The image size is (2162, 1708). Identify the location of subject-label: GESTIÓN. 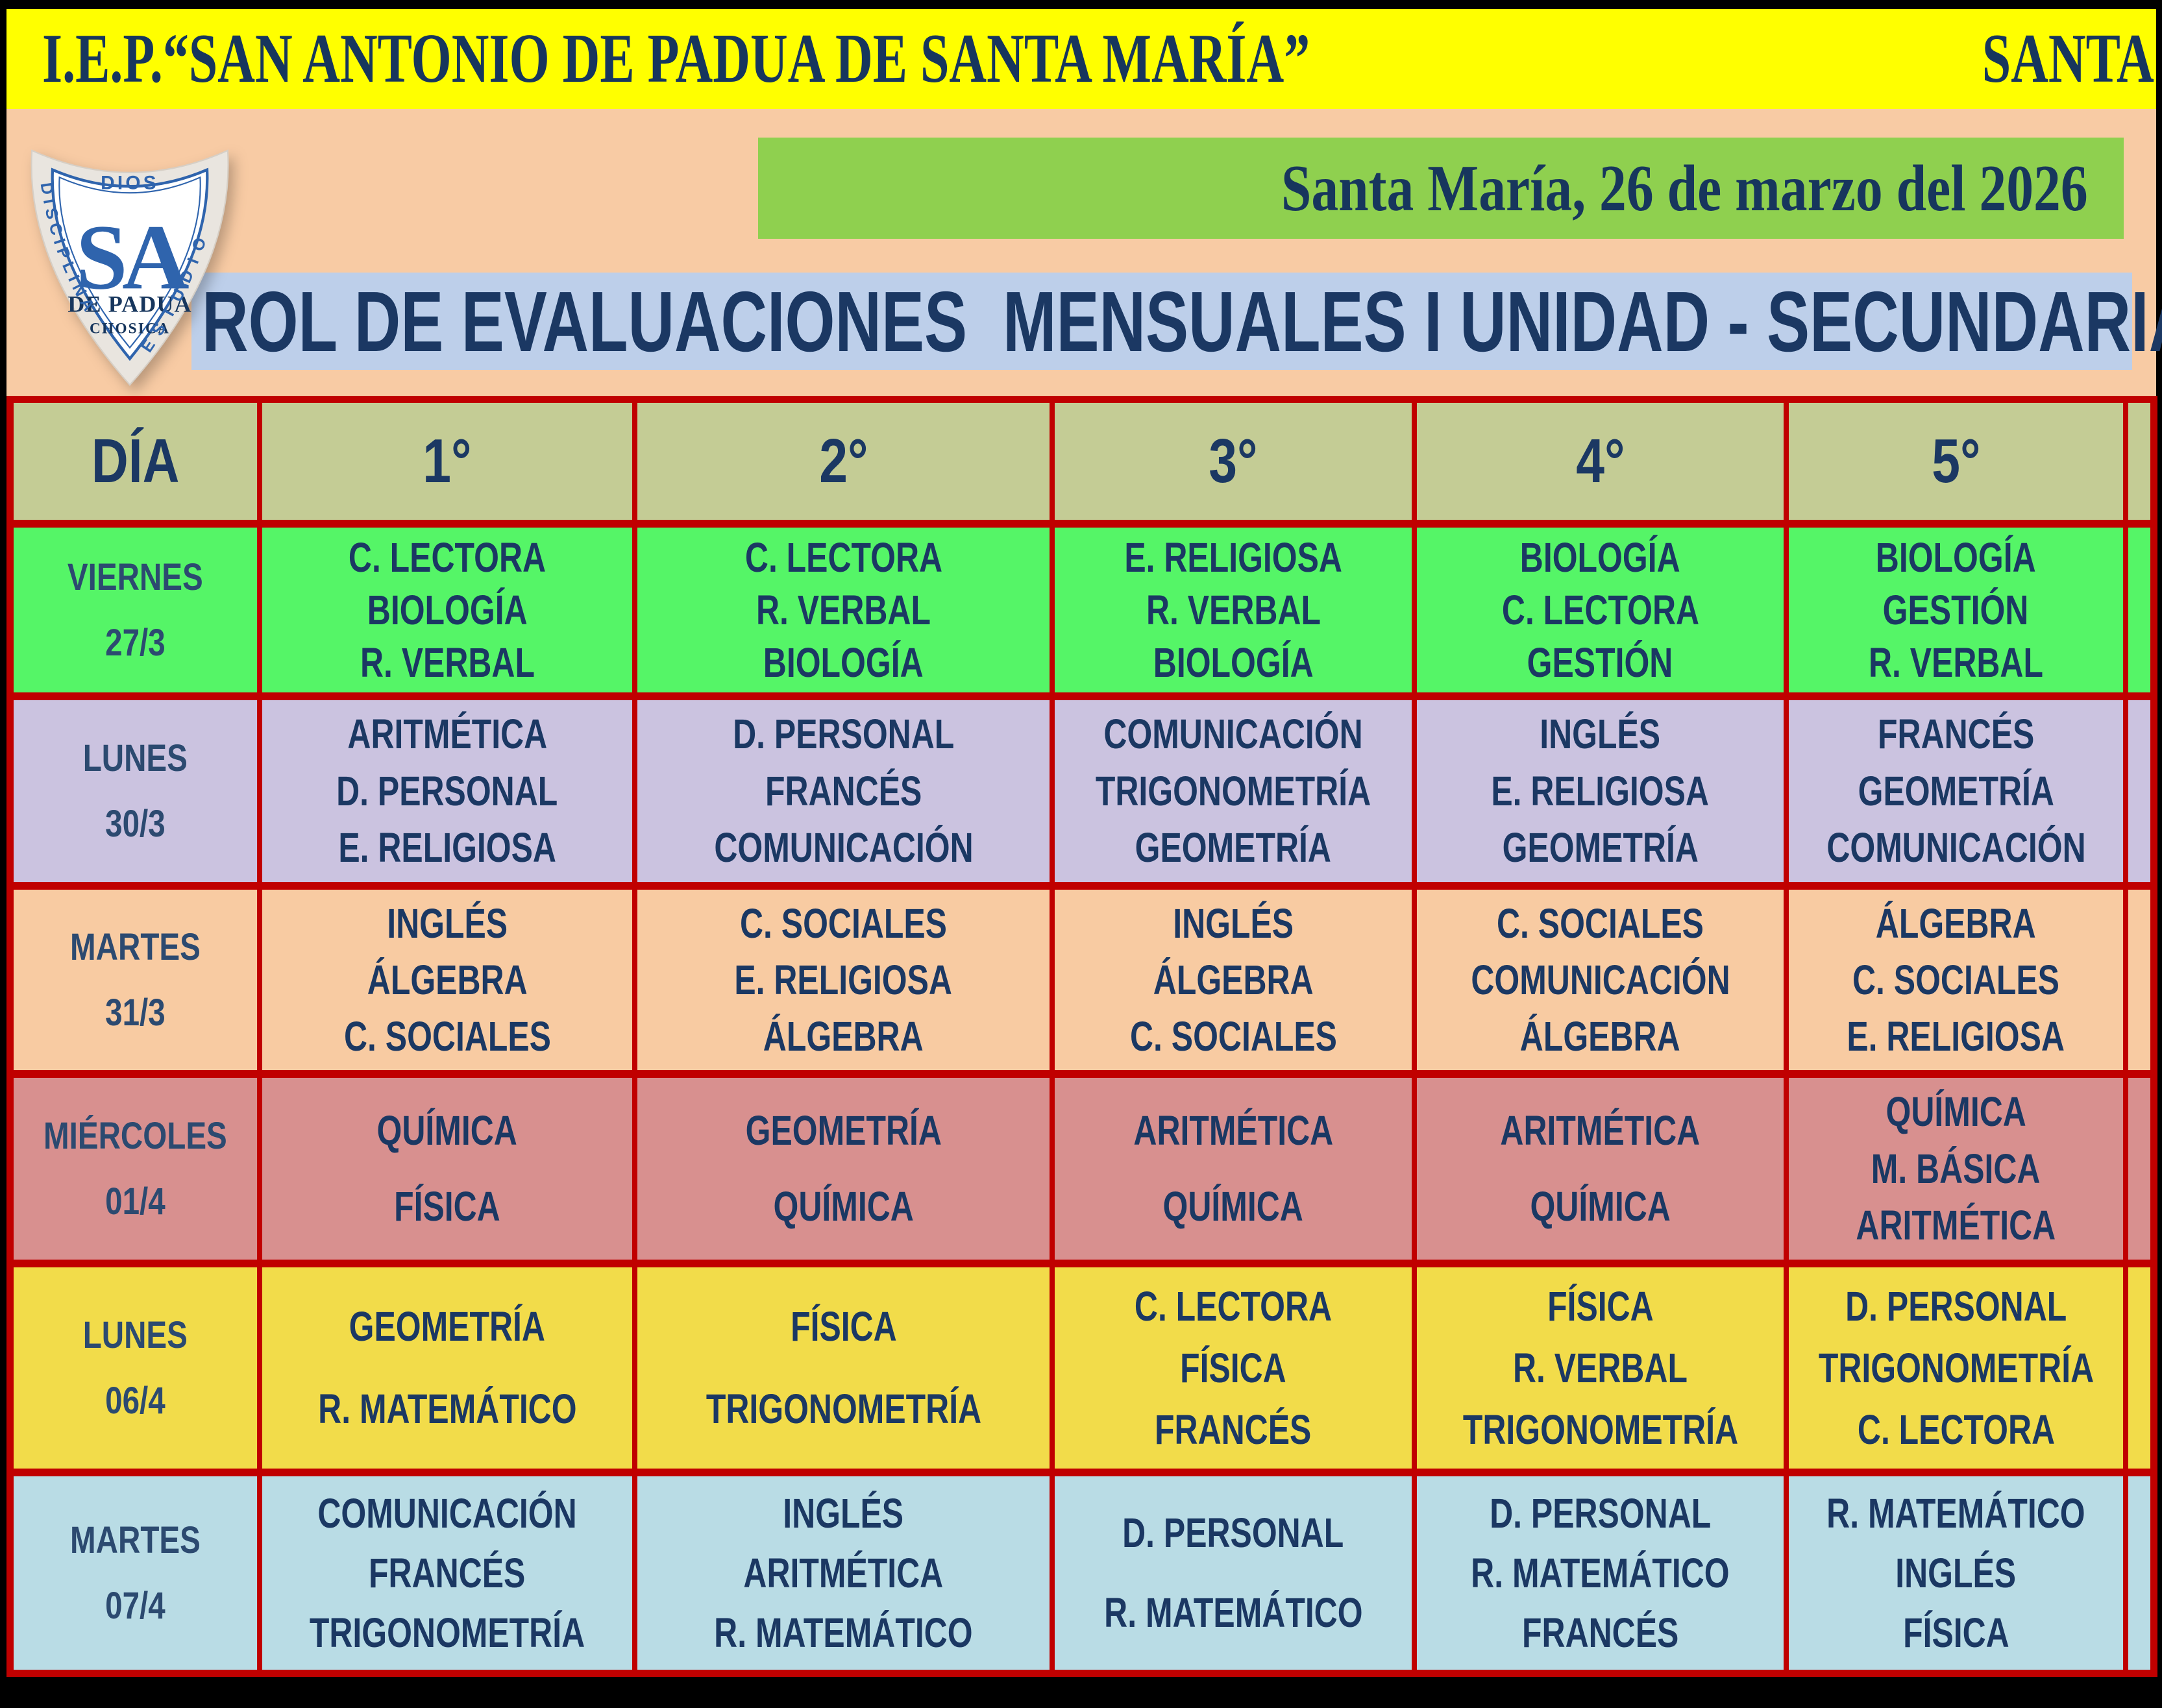
(1600, 662).